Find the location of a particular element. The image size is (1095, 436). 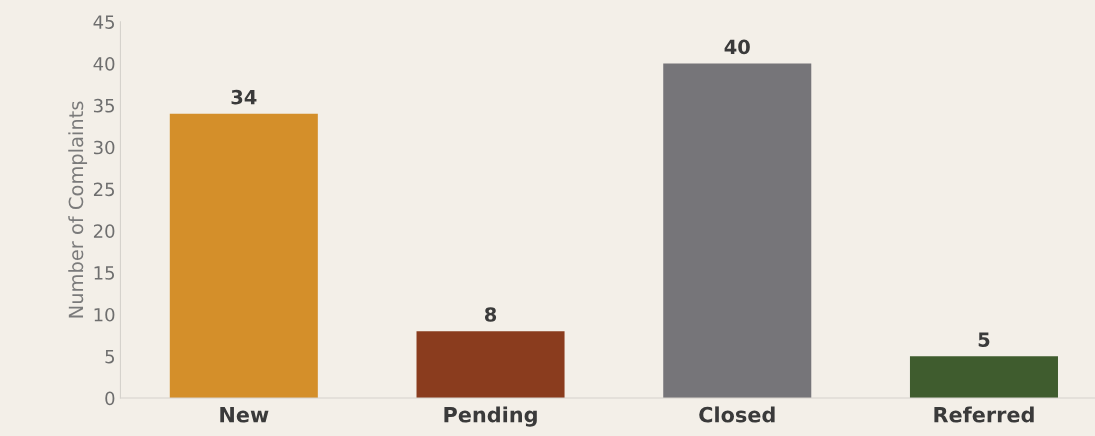

x-tick-label: Pending is located at coordinates (490, 416).